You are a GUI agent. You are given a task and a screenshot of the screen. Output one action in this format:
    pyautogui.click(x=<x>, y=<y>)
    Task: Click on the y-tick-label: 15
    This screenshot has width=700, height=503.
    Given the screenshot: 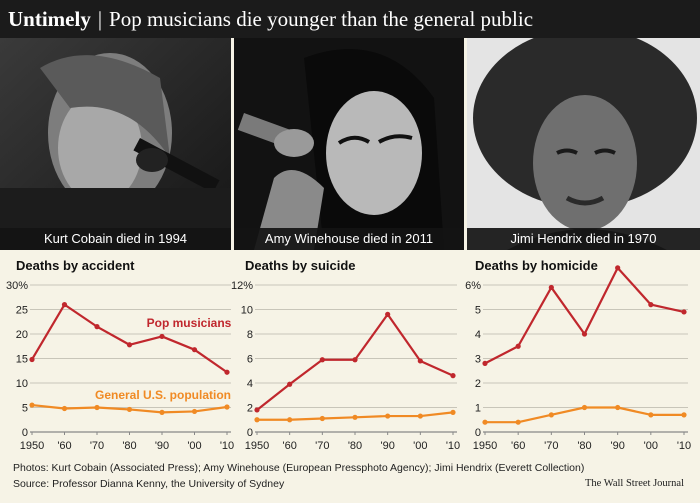 What is the action you would take?
    pyautogui.click(x=22, y=360)
    